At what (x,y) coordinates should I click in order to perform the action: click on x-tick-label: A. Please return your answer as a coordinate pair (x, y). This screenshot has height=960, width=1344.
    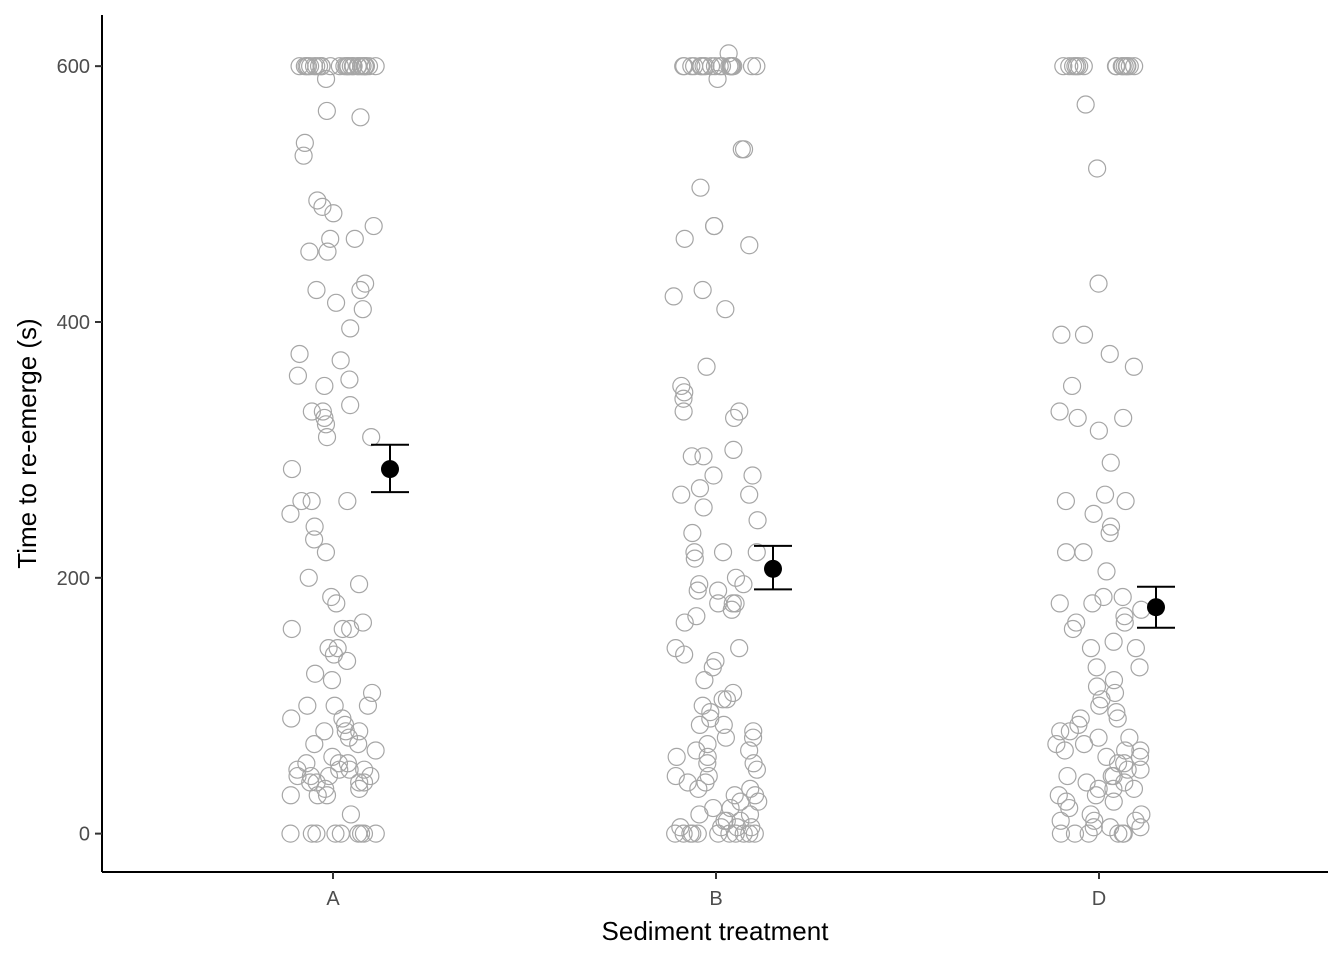
    Looking at the image, I should click on (333, 899).